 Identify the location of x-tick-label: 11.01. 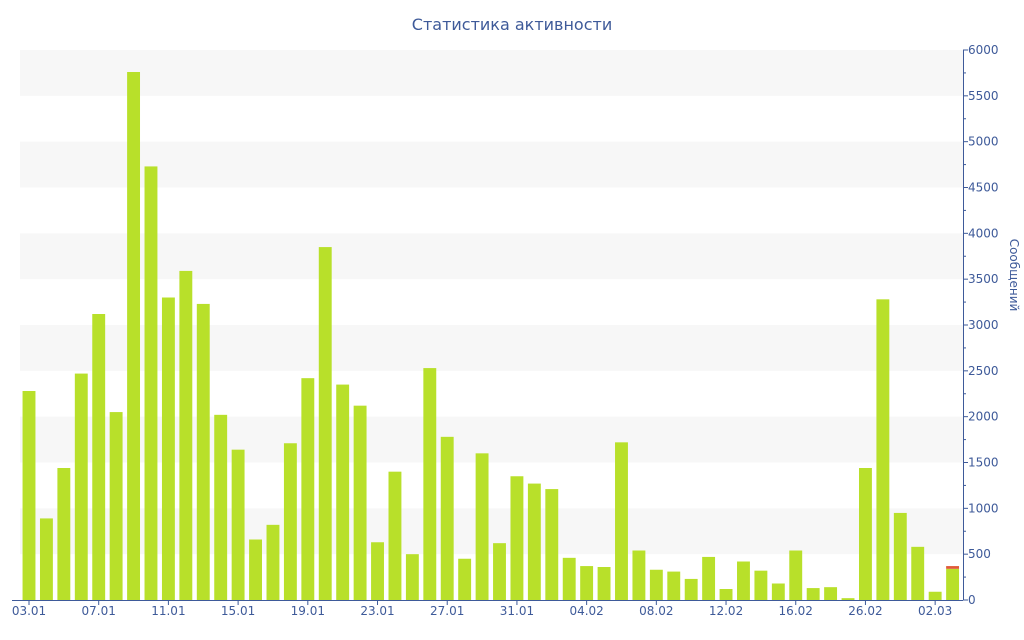
(168, 611).